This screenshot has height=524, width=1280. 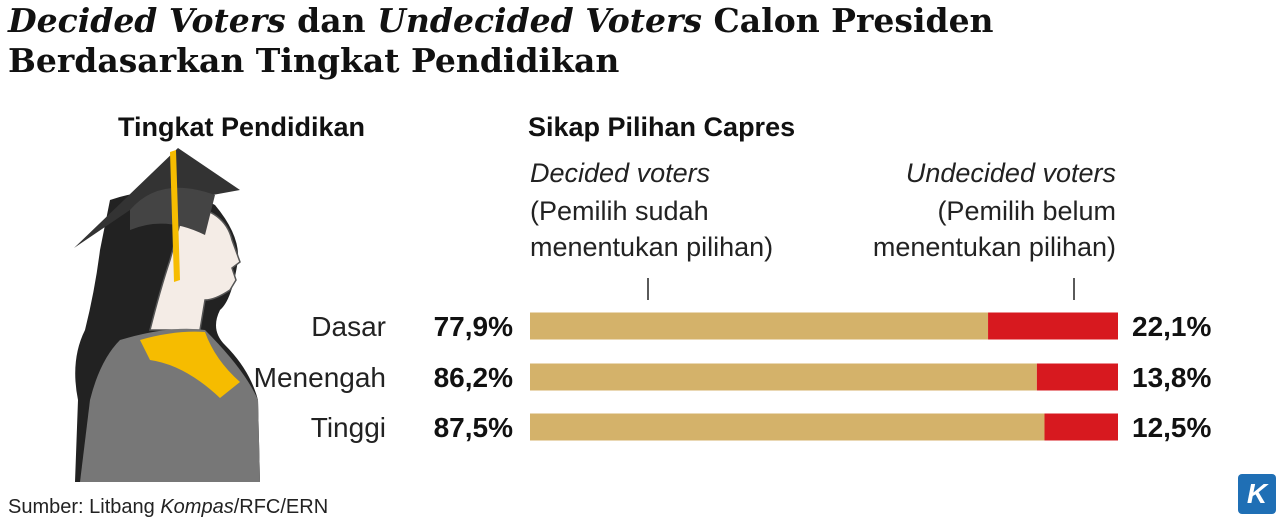 What do you see at coordinates (190, 364) in the screenshot?
I see `stole` at bounding box center [190, 364].